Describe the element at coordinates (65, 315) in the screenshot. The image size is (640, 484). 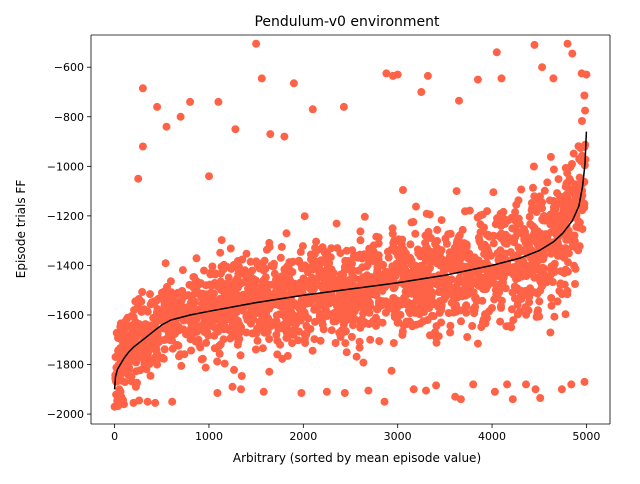
I see `y-tick-label: −1600` at that location.